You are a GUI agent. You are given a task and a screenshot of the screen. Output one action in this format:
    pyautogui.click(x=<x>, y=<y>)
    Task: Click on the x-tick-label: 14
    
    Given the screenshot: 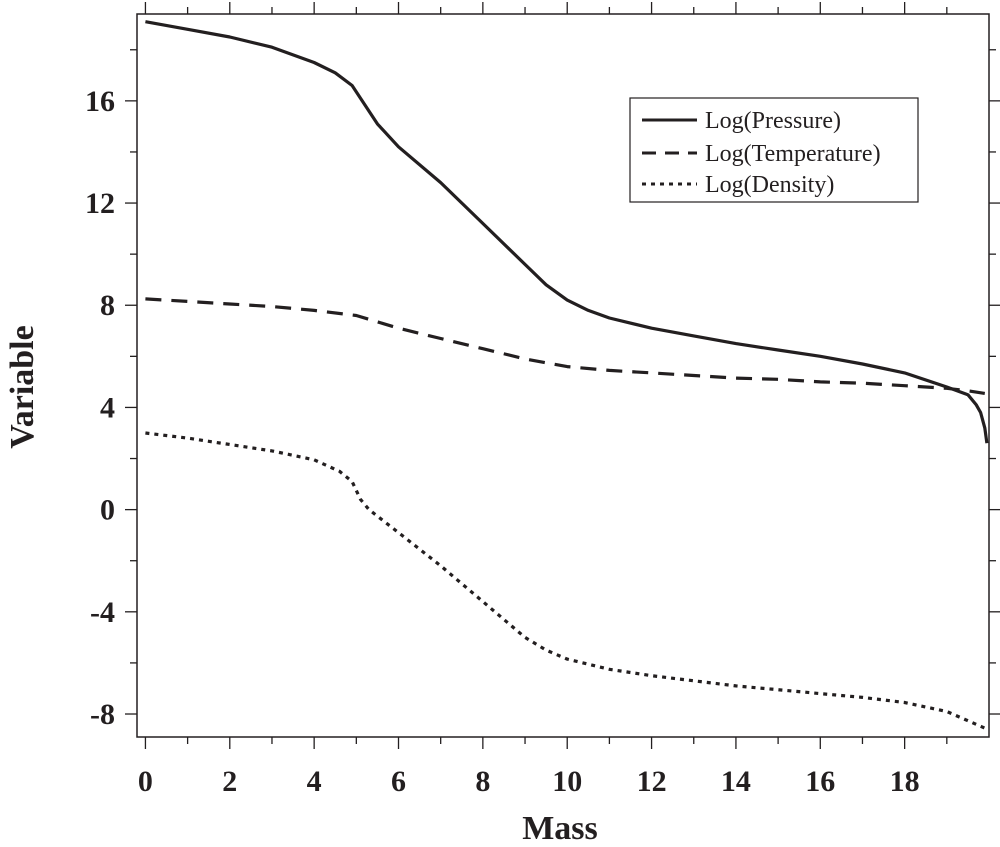 What is the action you would take?
    pyautogui.click(x=736, y=781)
    